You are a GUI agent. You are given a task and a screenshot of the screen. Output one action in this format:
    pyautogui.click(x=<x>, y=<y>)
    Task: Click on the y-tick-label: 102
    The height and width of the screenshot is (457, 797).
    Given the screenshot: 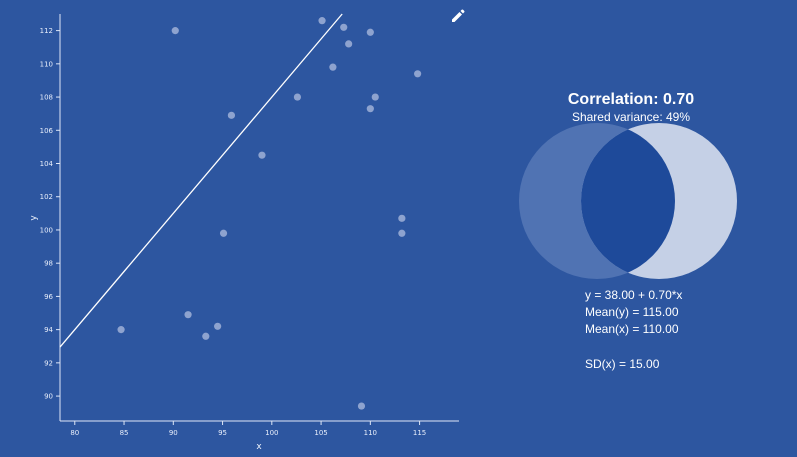 What is the action you would take?
    pyautogui.click(x=46, y=197)
    